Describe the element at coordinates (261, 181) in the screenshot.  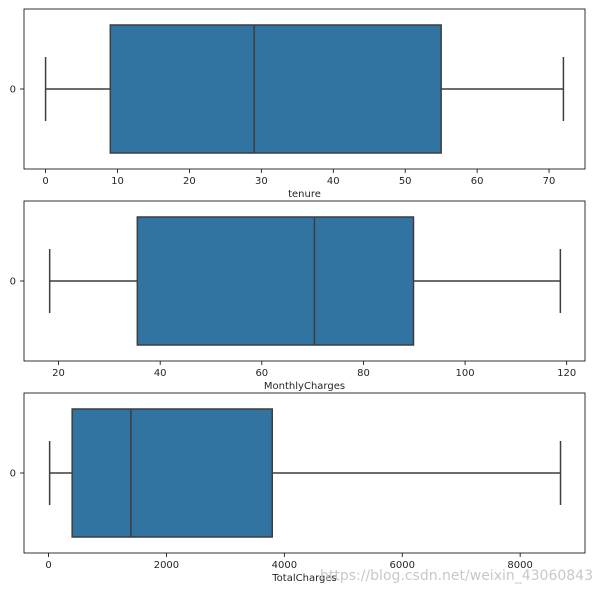
I see `x-tick-label: 30` at that location.